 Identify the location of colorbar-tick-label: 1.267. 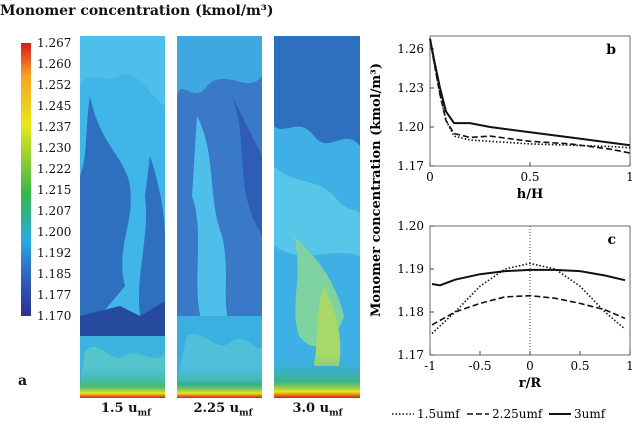
(54, 43).